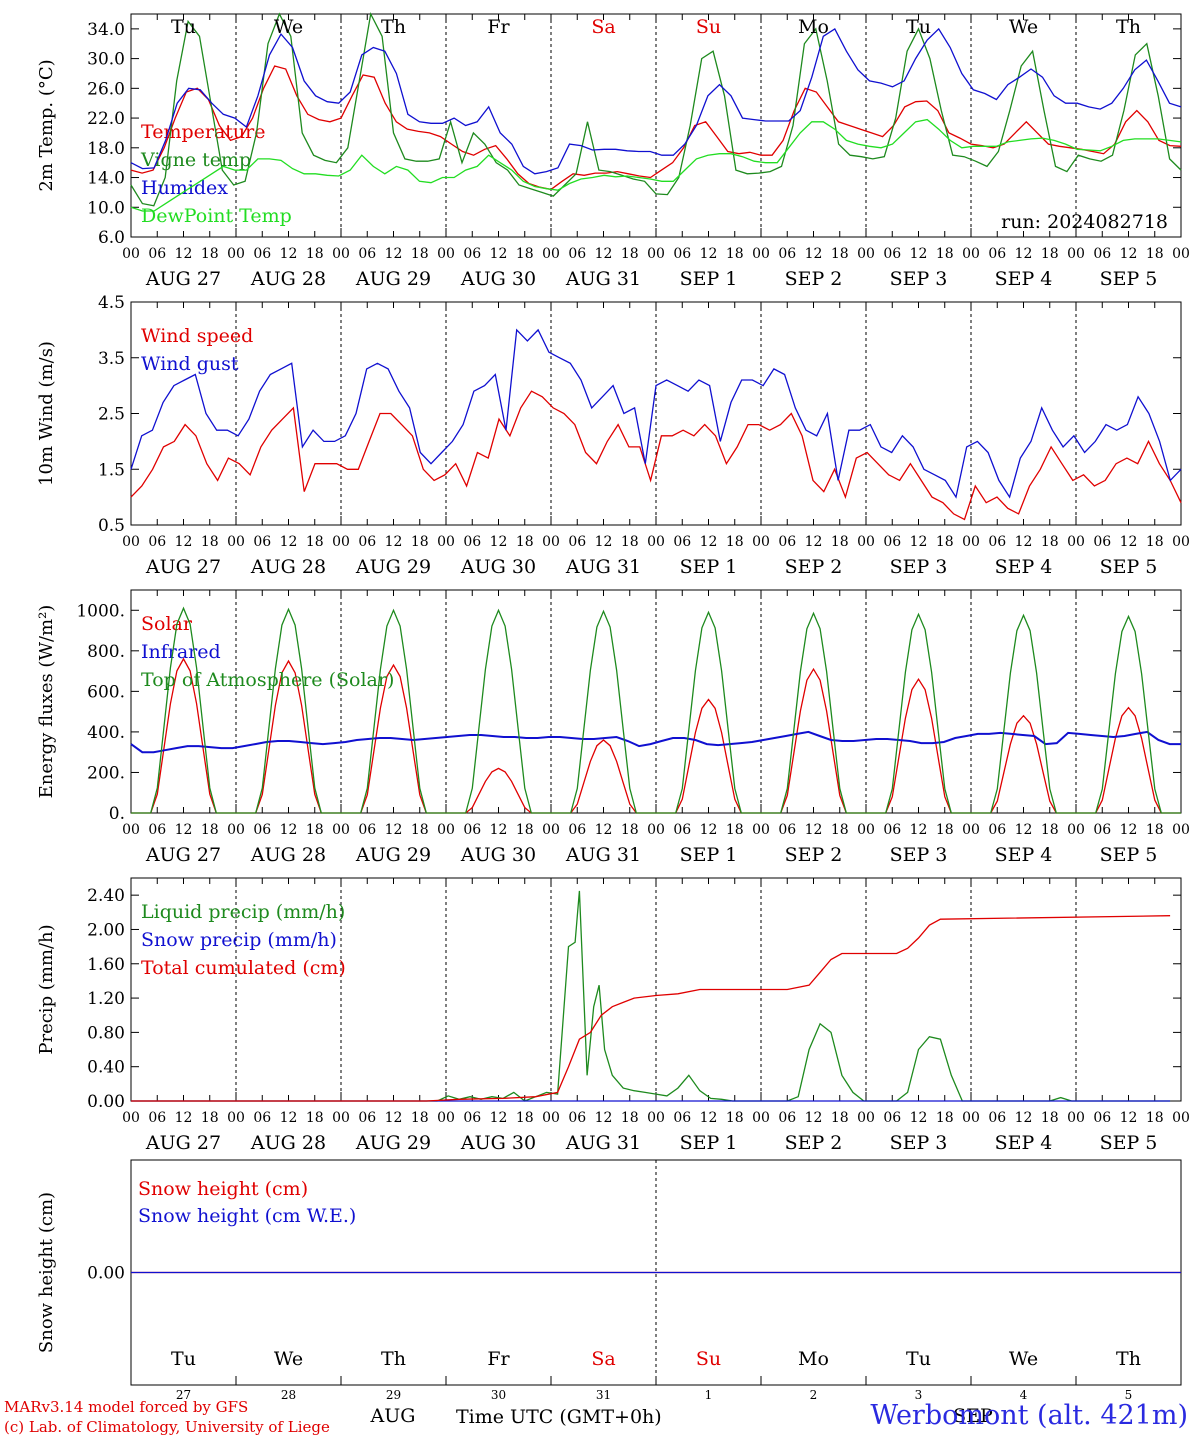 The image size is (1194, 1440). Describe the element at coordinates (288, 855) in the screenshot. I see `date-label: AUG 28` at that location.